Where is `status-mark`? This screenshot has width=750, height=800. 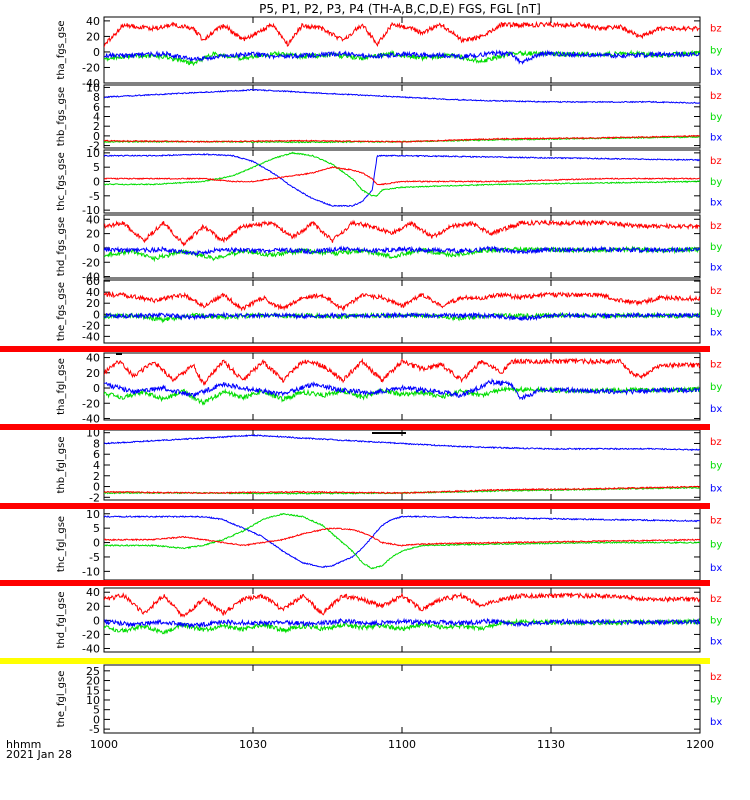
status-mark is located at coordinates (389, 433).